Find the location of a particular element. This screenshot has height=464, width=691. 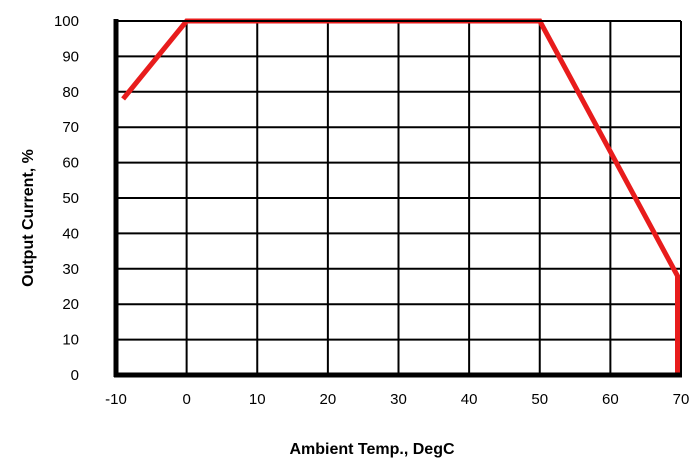

x-tick-label: 30 is located at coordinates (398, 399).